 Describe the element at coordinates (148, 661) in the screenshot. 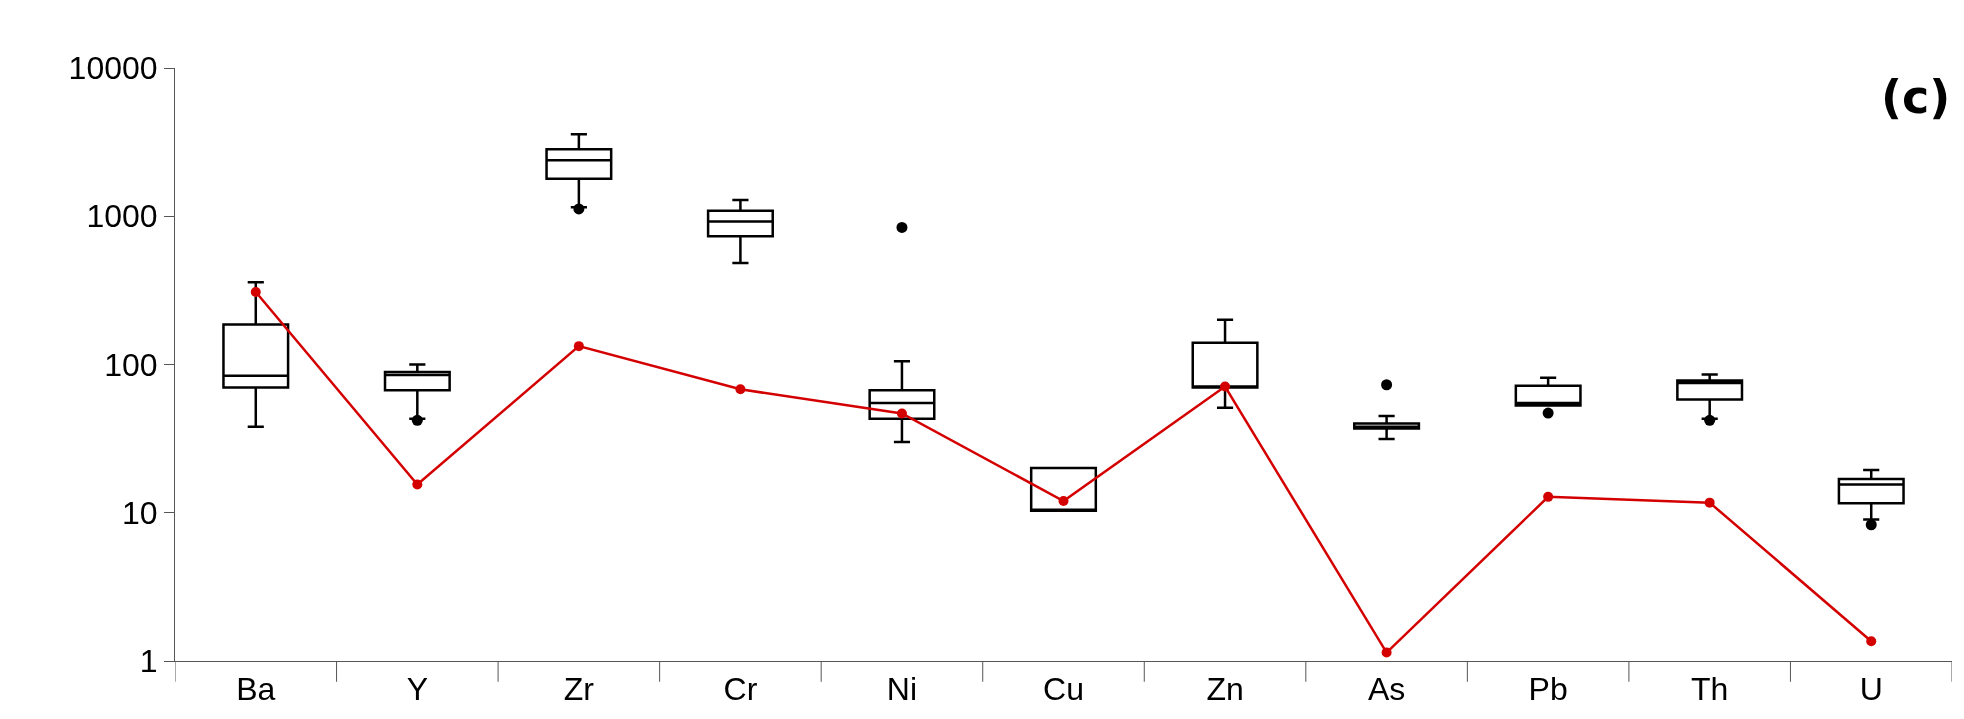

I see `y-tick-label: 1` at that location.